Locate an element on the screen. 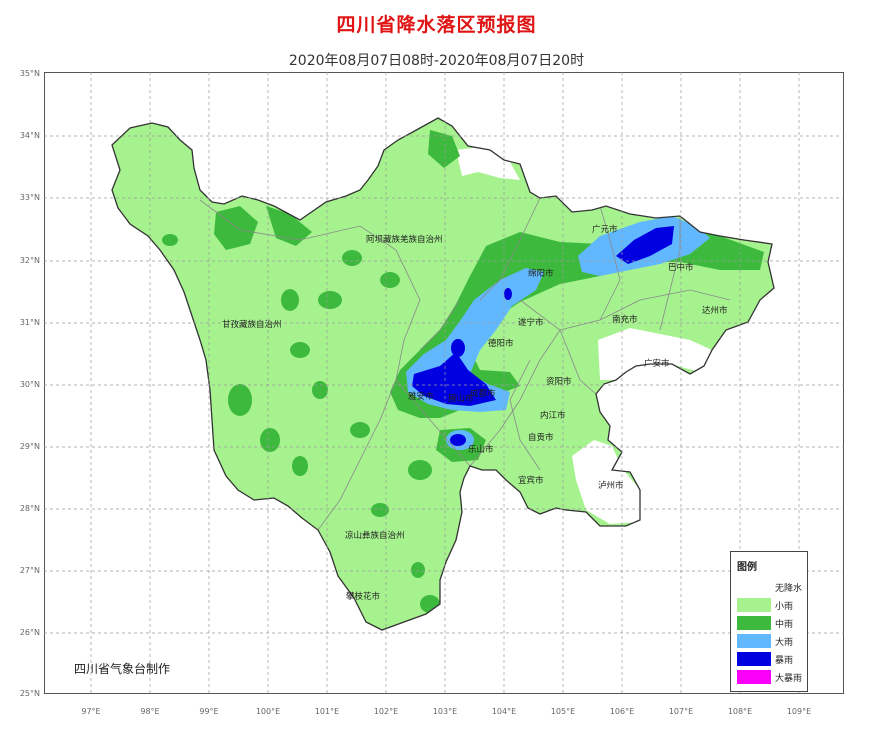 This screenshot has width=873, height=753. legend-item-moderate-rain: 中雨 is located at coordinates (770, 623).